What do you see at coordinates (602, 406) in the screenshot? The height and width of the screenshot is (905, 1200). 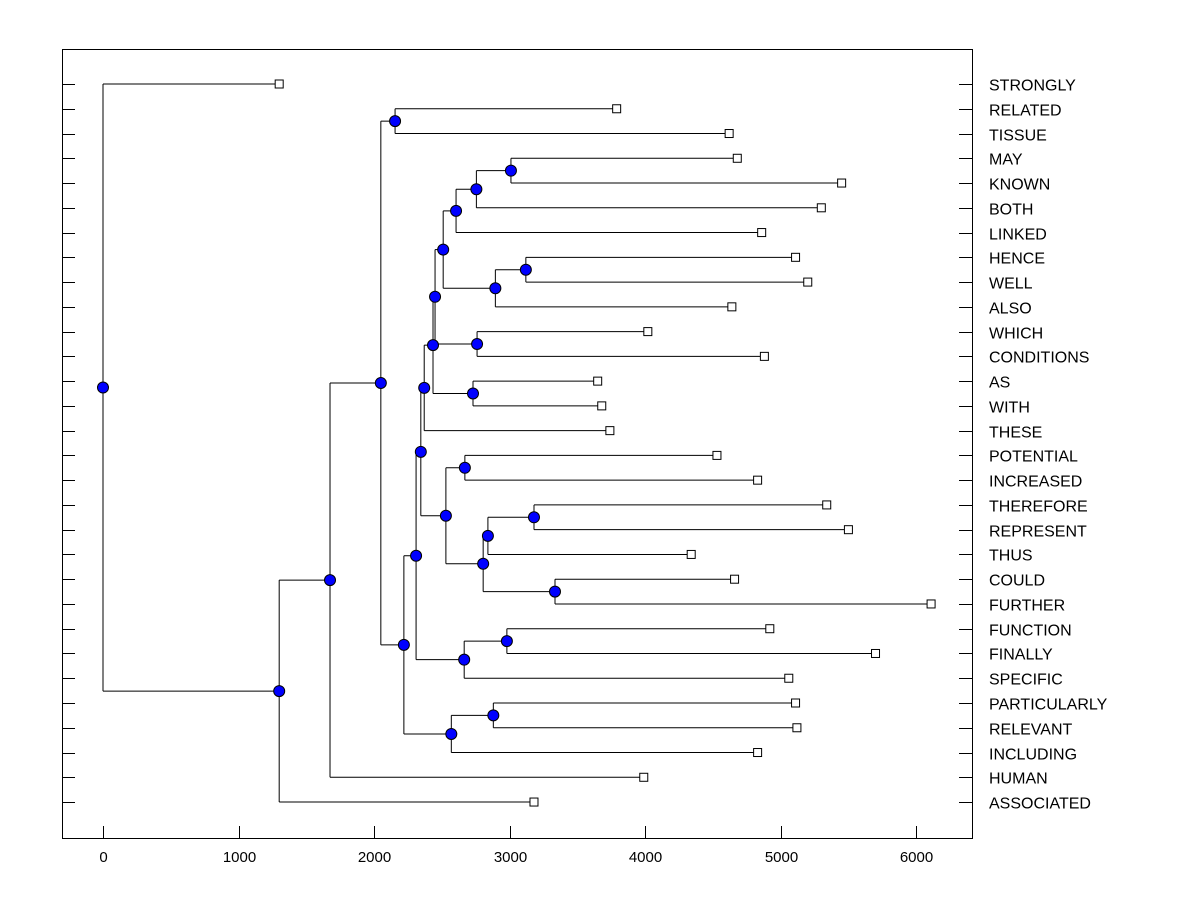 I see `leaf-marker-with` at bounding box center [602, 406].